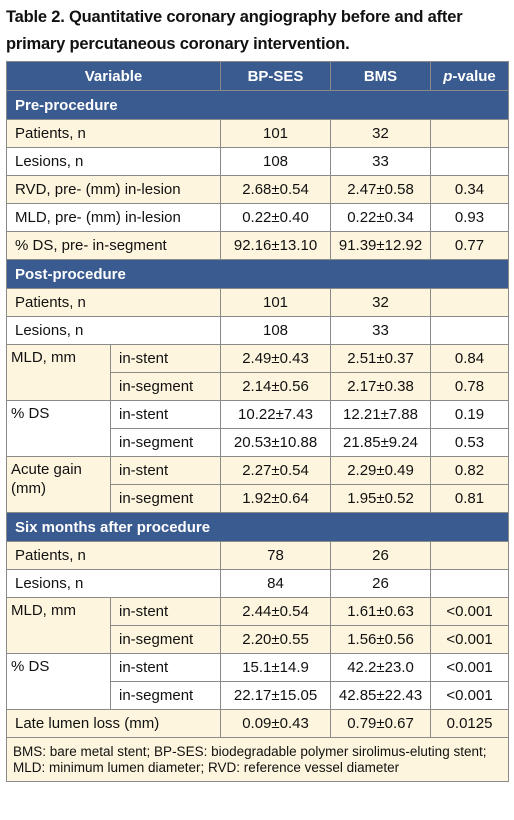 The image size is (514, 820). I want to click on cell-pvalue: 0.34, so click(470, 189).